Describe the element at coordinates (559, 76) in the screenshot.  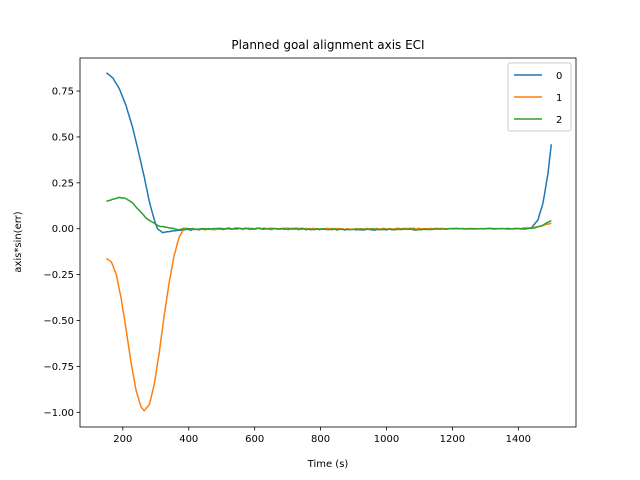
I see `legend-label-0: 0` at that location.